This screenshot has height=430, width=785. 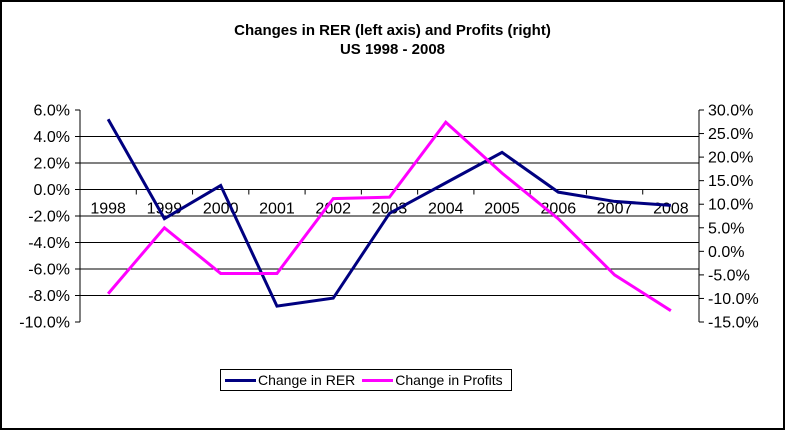 What do you see at coordinates (726, 228) in the screenshot?
I see `right-axis-tick-label: 5.0%` at bounding box center [726, 228].